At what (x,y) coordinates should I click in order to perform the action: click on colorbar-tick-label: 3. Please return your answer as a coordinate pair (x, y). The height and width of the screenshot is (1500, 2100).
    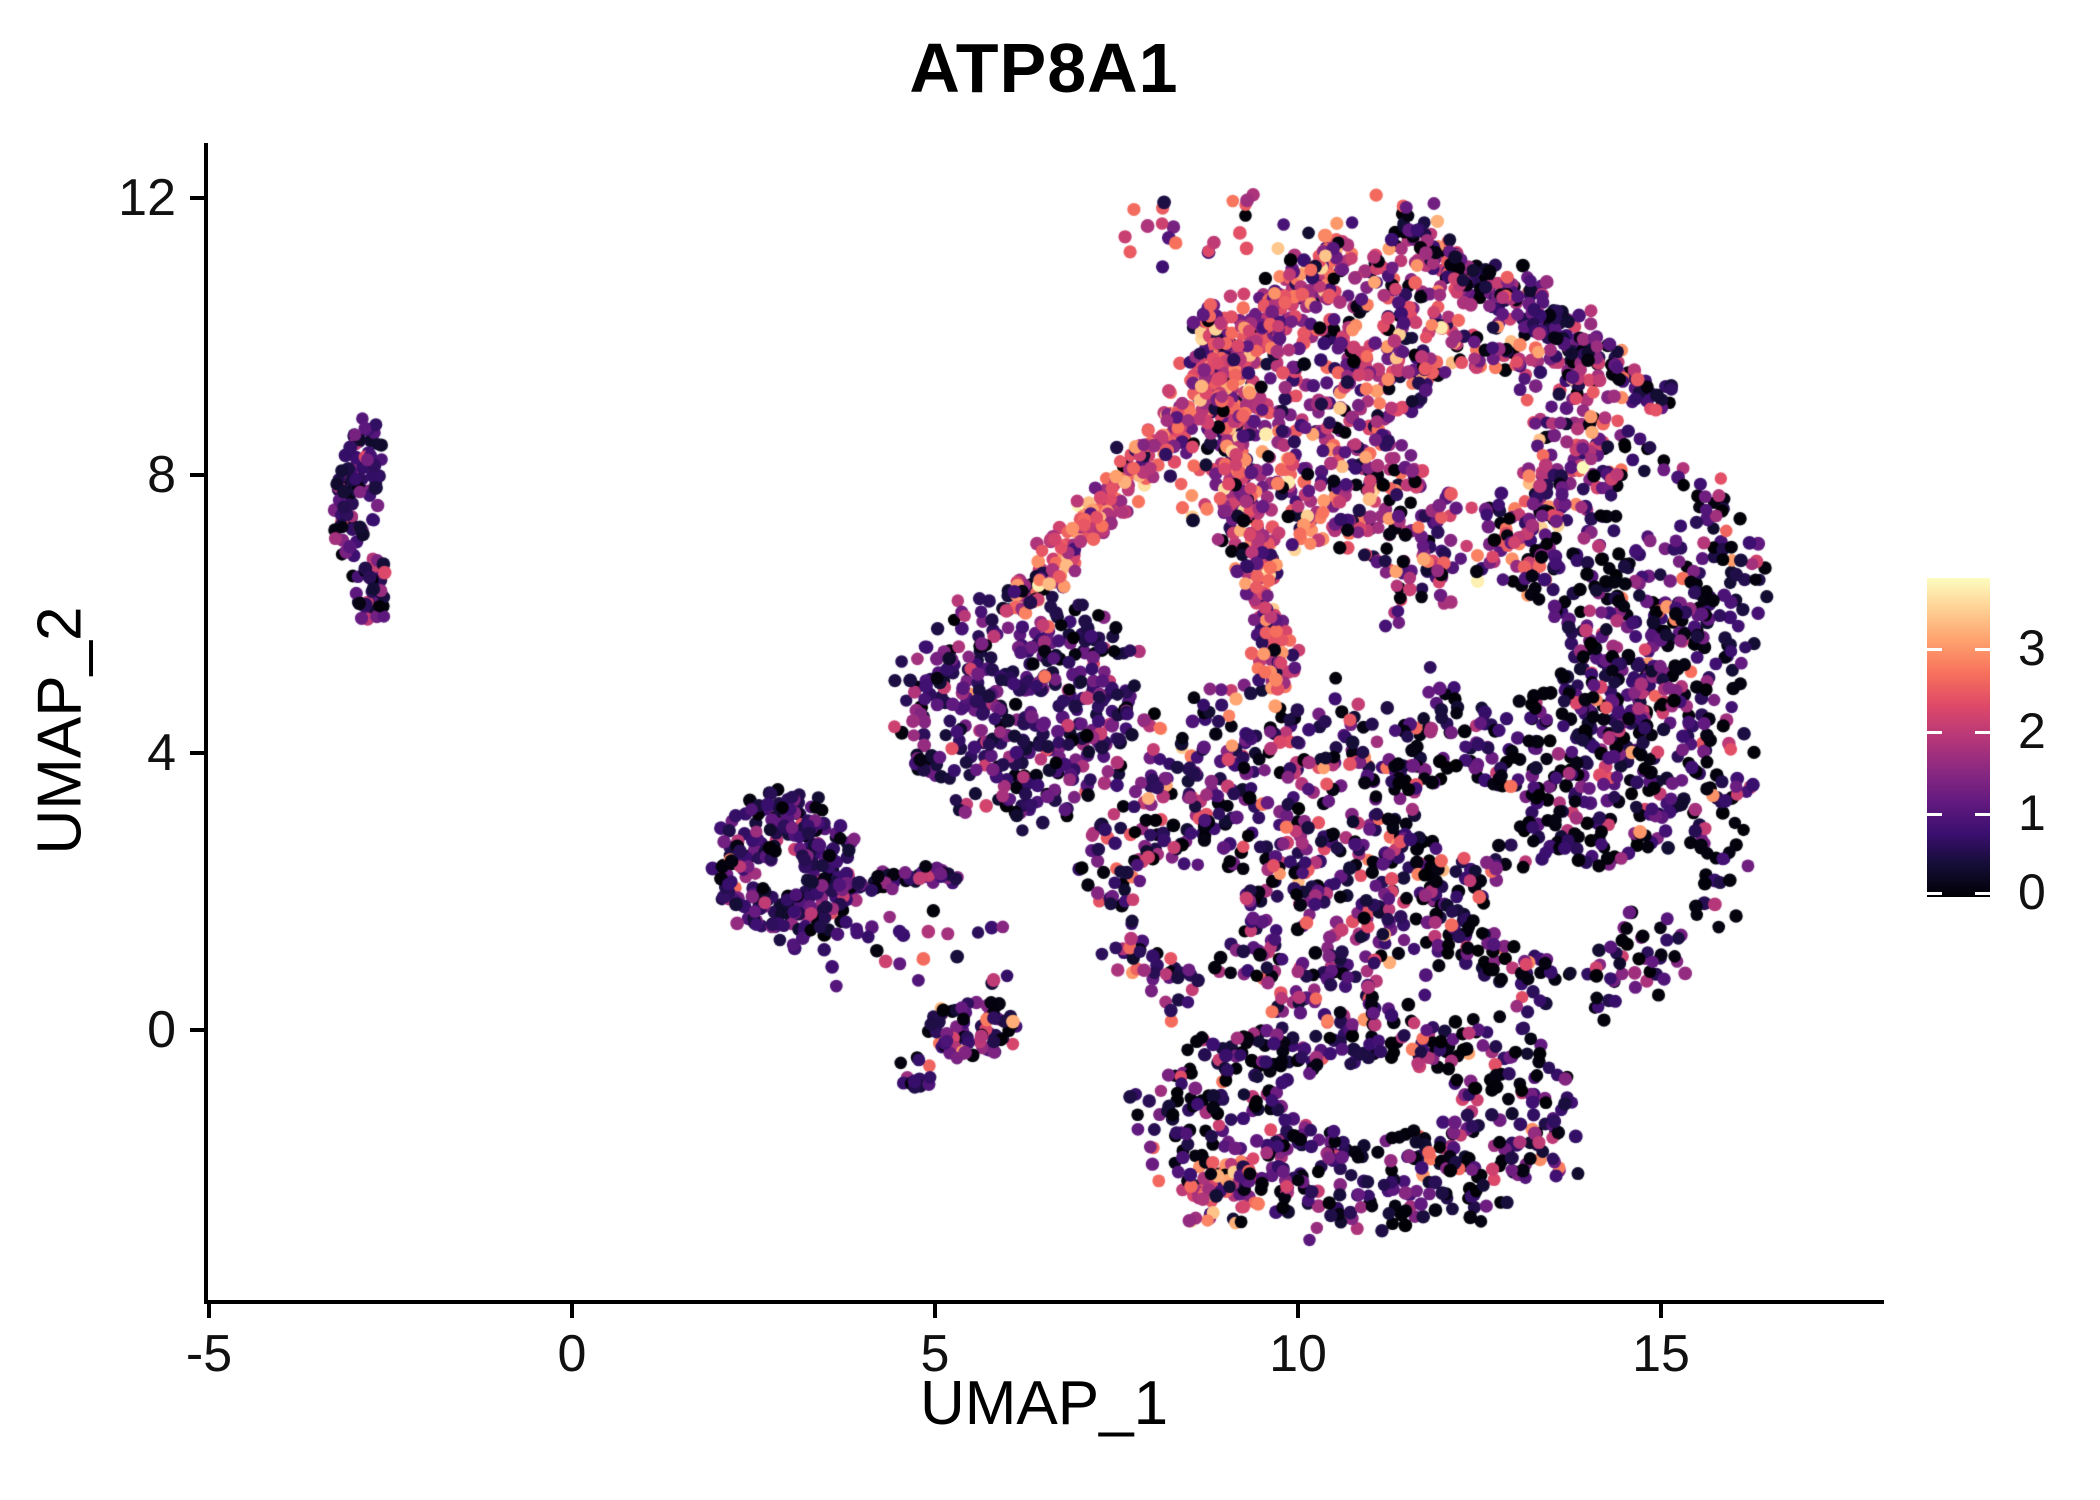
    Looking at the image, I should click on (2032, 648).